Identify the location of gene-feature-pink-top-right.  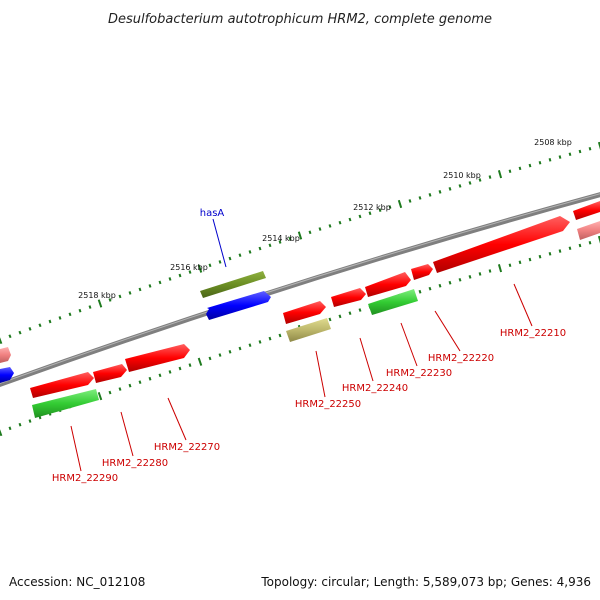
(588, 230).